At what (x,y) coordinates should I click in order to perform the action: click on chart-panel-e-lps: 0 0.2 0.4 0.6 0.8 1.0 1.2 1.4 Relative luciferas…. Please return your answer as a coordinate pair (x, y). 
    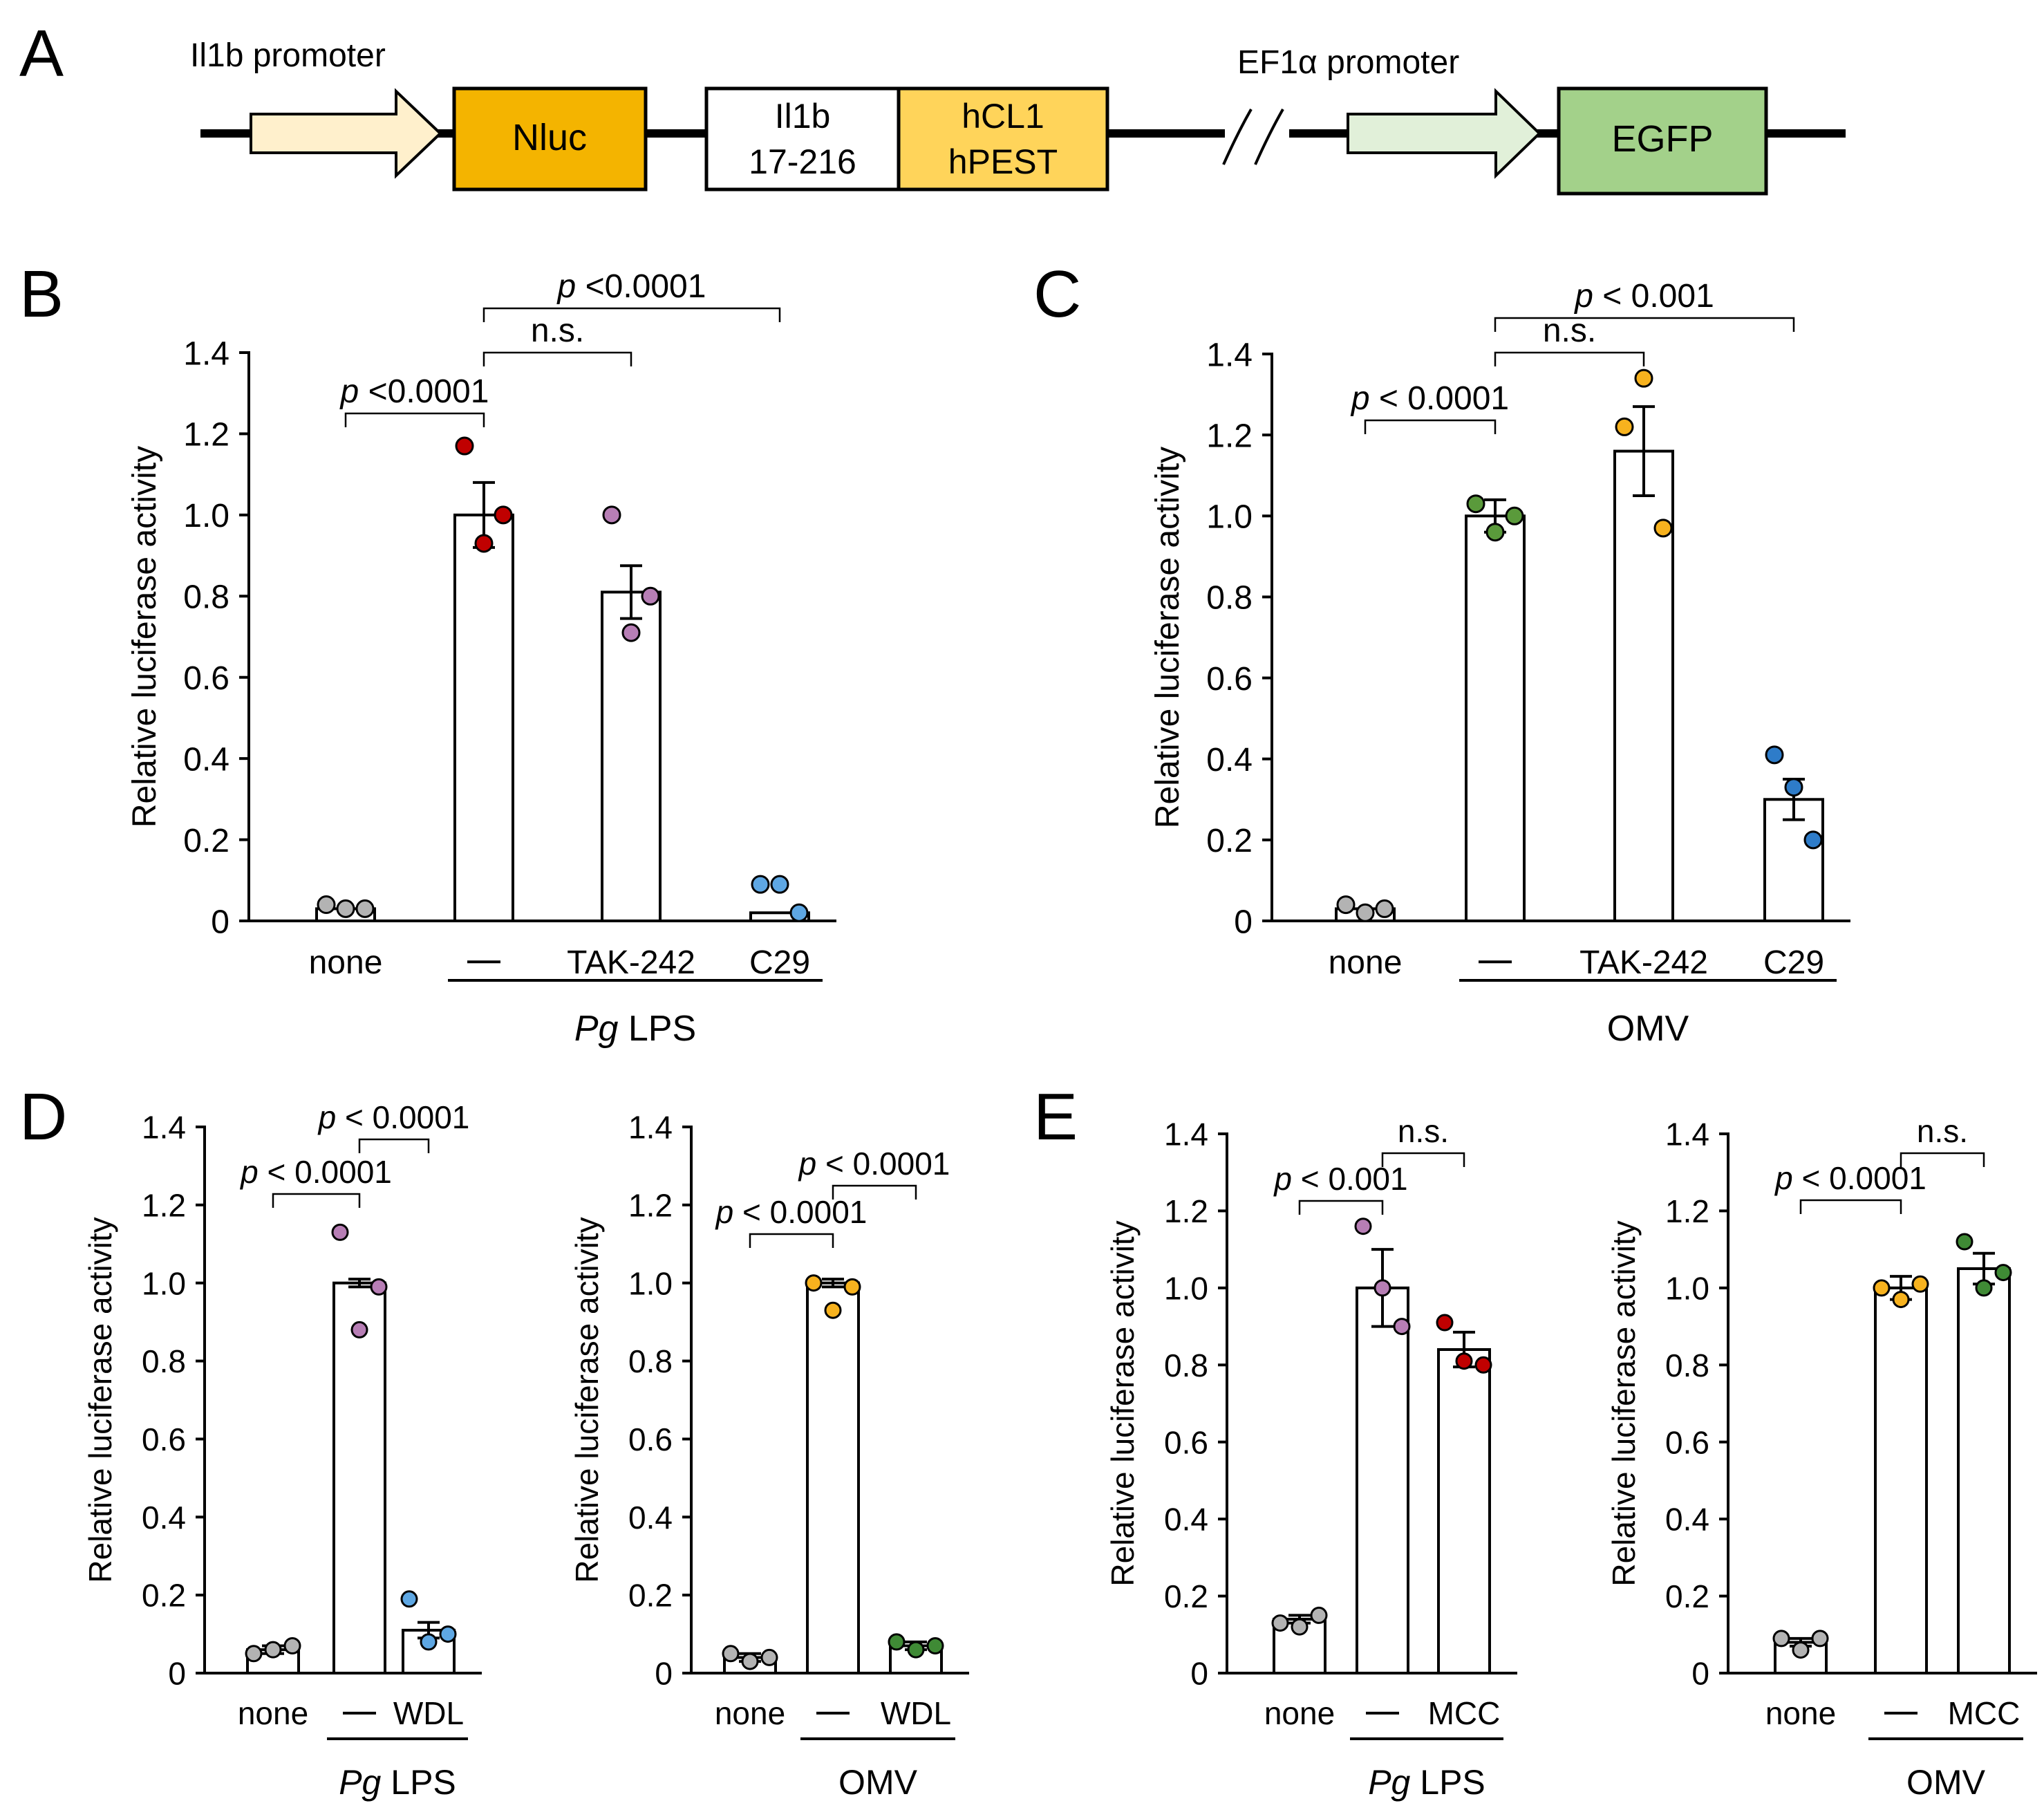
    Looking at the image, I should click on (1311, 1457).